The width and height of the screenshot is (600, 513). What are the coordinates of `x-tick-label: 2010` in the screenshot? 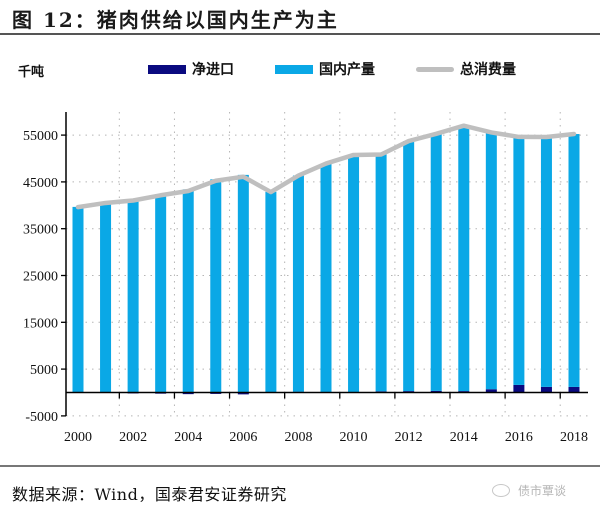 It's located at (354, 437).